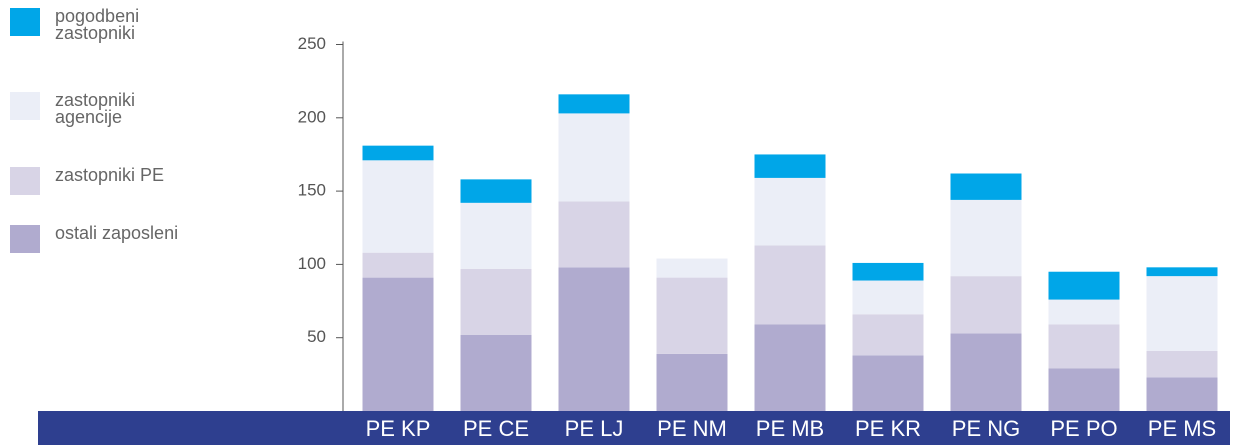 The image size is (1256, 445). Describe the element at coordinates (986, 428) in the screenshot. I see `x-tick-label: PE NG` at that location.